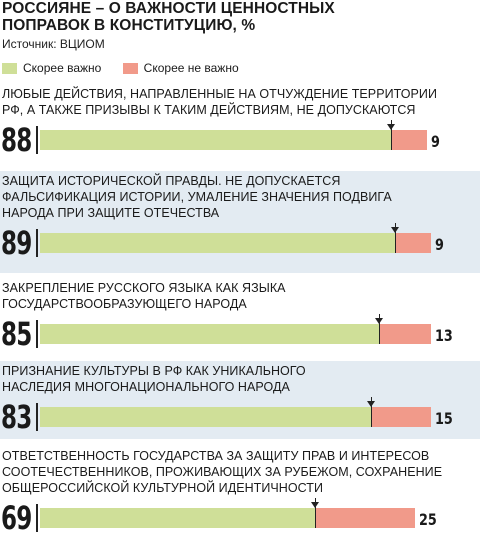 Image resolution: width=480 pixels, height=549 pixels. I want to click on legend-swatch-not-important, so click(130, 68).